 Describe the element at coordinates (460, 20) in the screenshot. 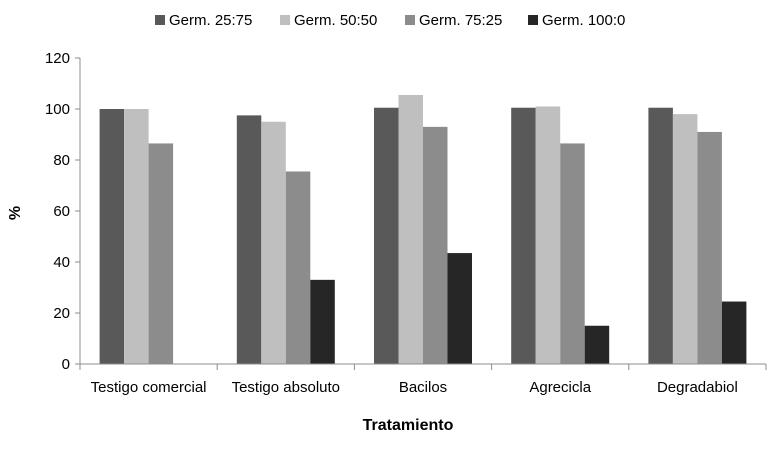

I see `legend-label: Germ. 75:25` at that location.